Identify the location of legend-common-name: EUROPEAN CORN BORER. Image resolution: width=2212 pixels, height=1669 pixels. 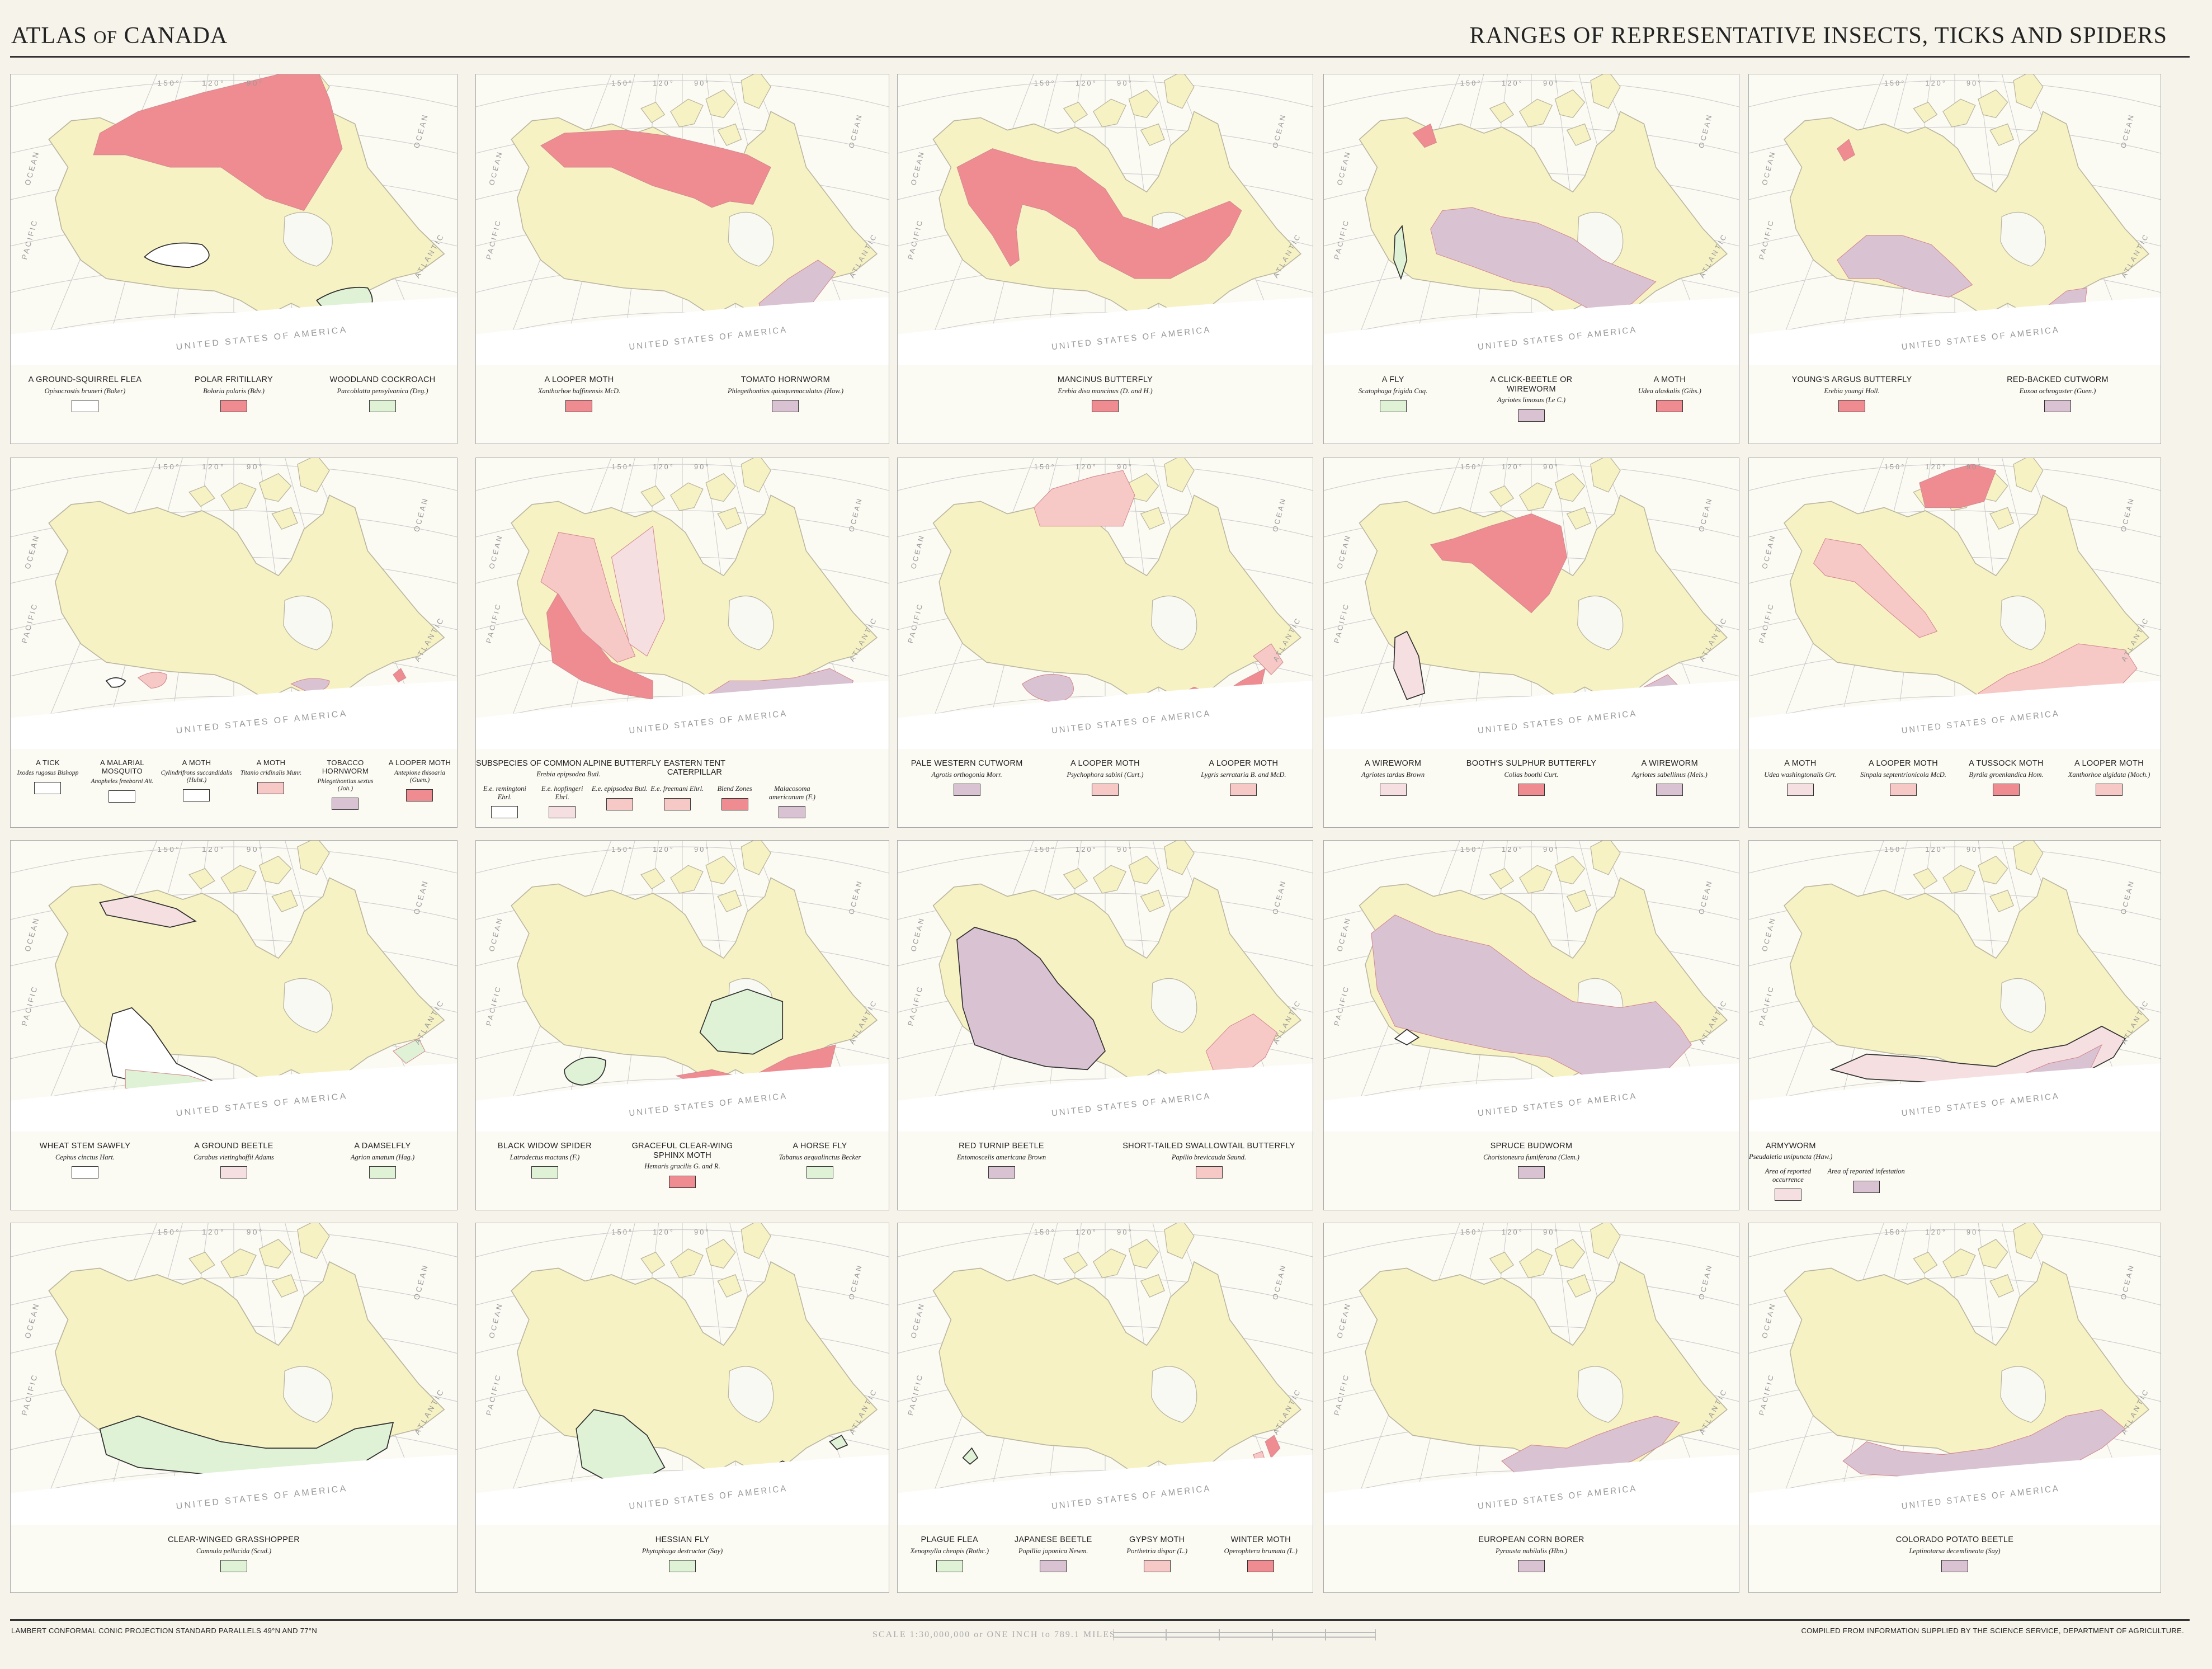
(1531, 1539).